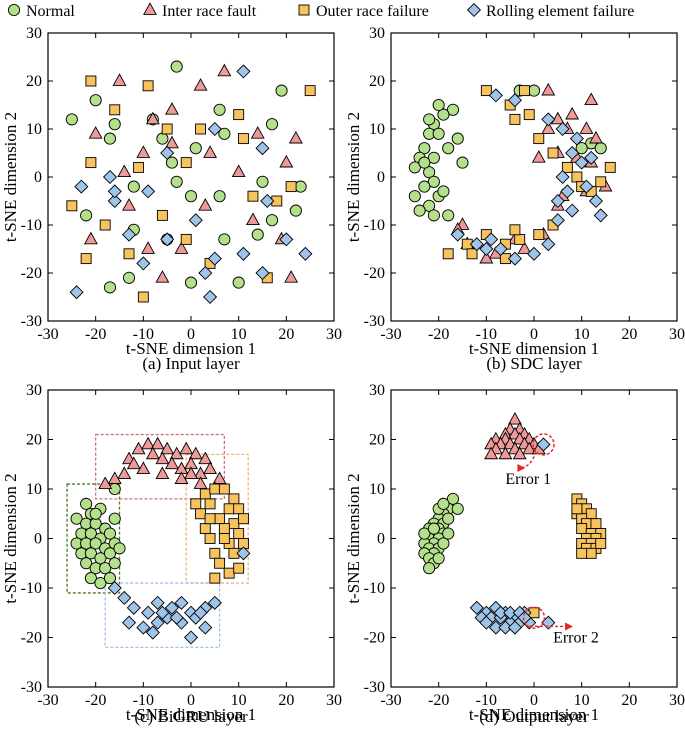  Describe the element at coordinates (304, 10) in the screenshot. I see `legend-marker-outer` at that location.